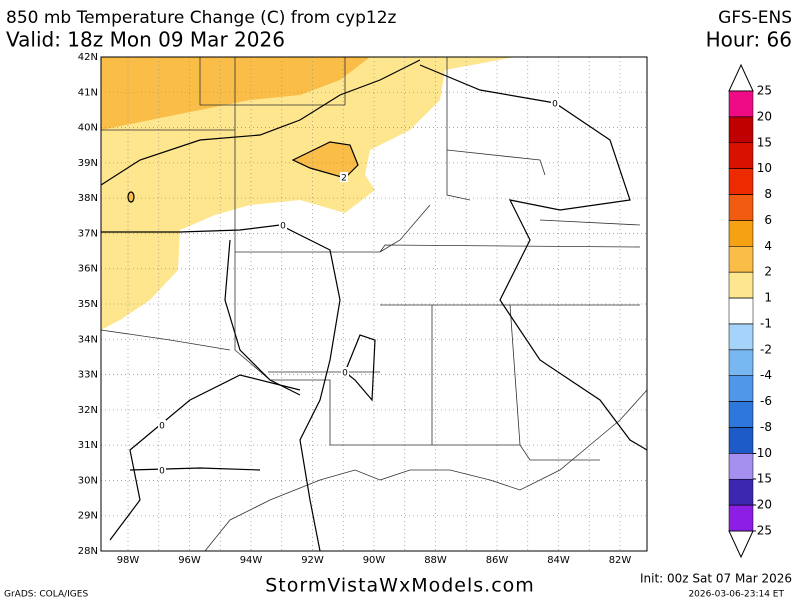  What do you see at coordinates (741, 544) in the screenshot?
I see `colorbar-bottom-arrow` at bounding box center [741, 544].